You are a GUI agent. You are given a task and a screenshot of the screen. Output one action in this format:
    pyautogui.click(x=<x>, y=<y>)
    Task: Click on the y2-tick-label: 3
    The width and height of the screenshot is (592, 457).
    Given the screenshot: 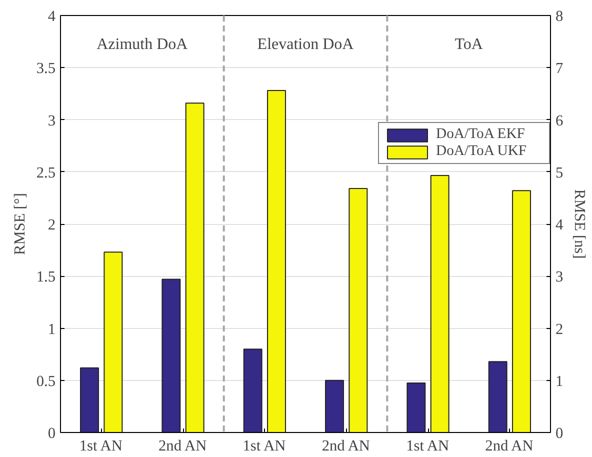 What is the action you would take?
    pyautogui.click(x=560, y=277)
    